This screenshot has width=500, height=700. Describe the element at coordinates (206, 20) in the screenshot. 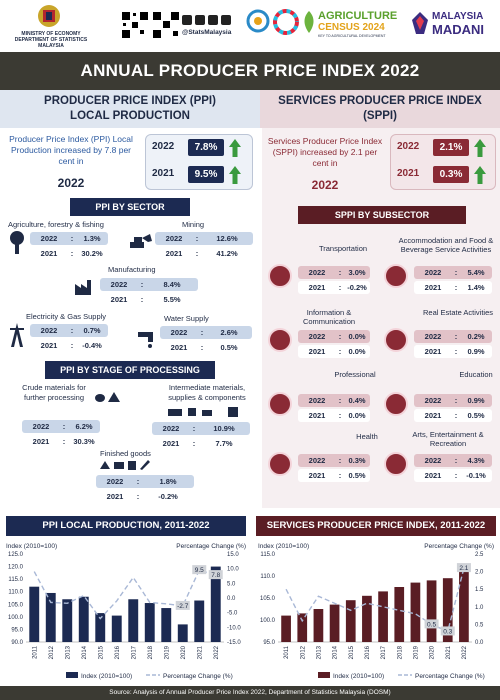

I see `social-icons` at that location.